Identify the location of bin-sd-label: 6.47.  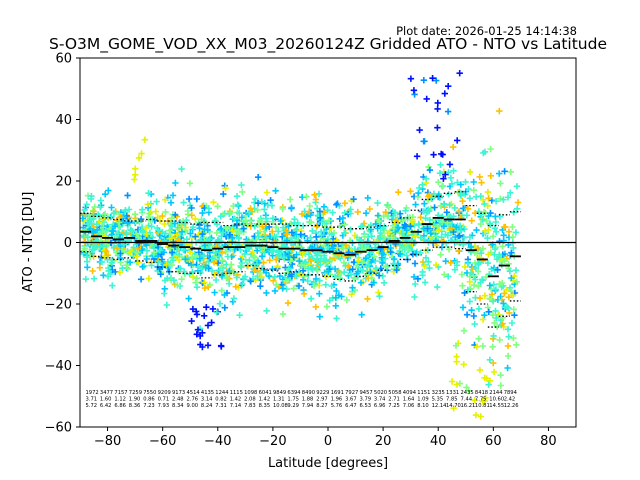
(351, 406).